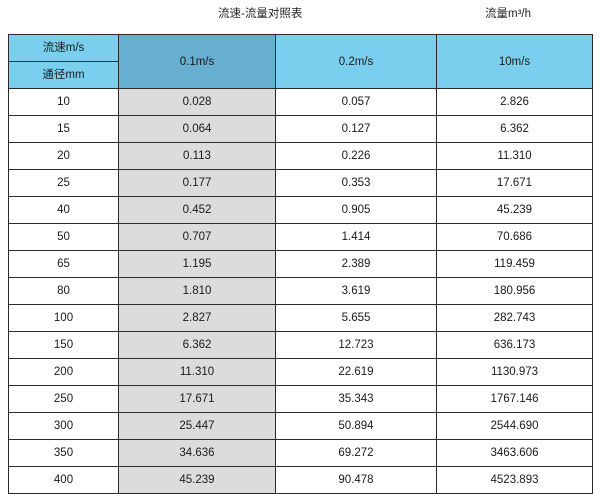 This screenshot has height=494, width=600. I want to click on cell-flow-0-2ms: 0.226, so click(356, 156).